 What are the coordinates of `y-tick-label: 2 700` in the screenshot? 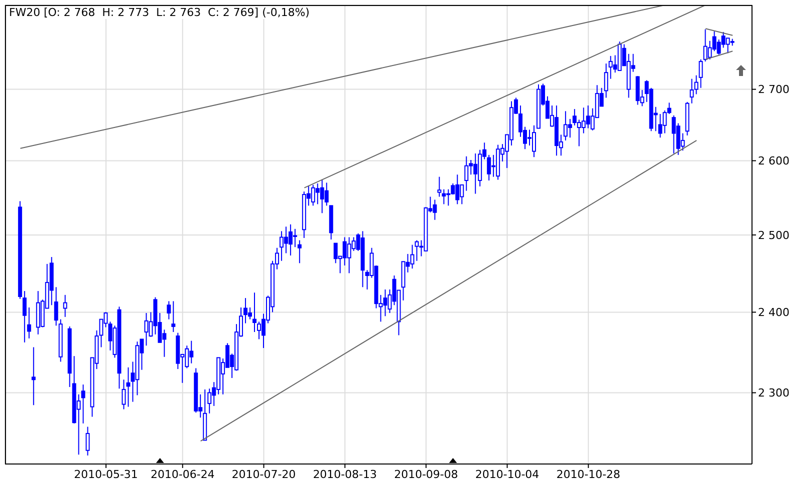 It's located at (774, 89).